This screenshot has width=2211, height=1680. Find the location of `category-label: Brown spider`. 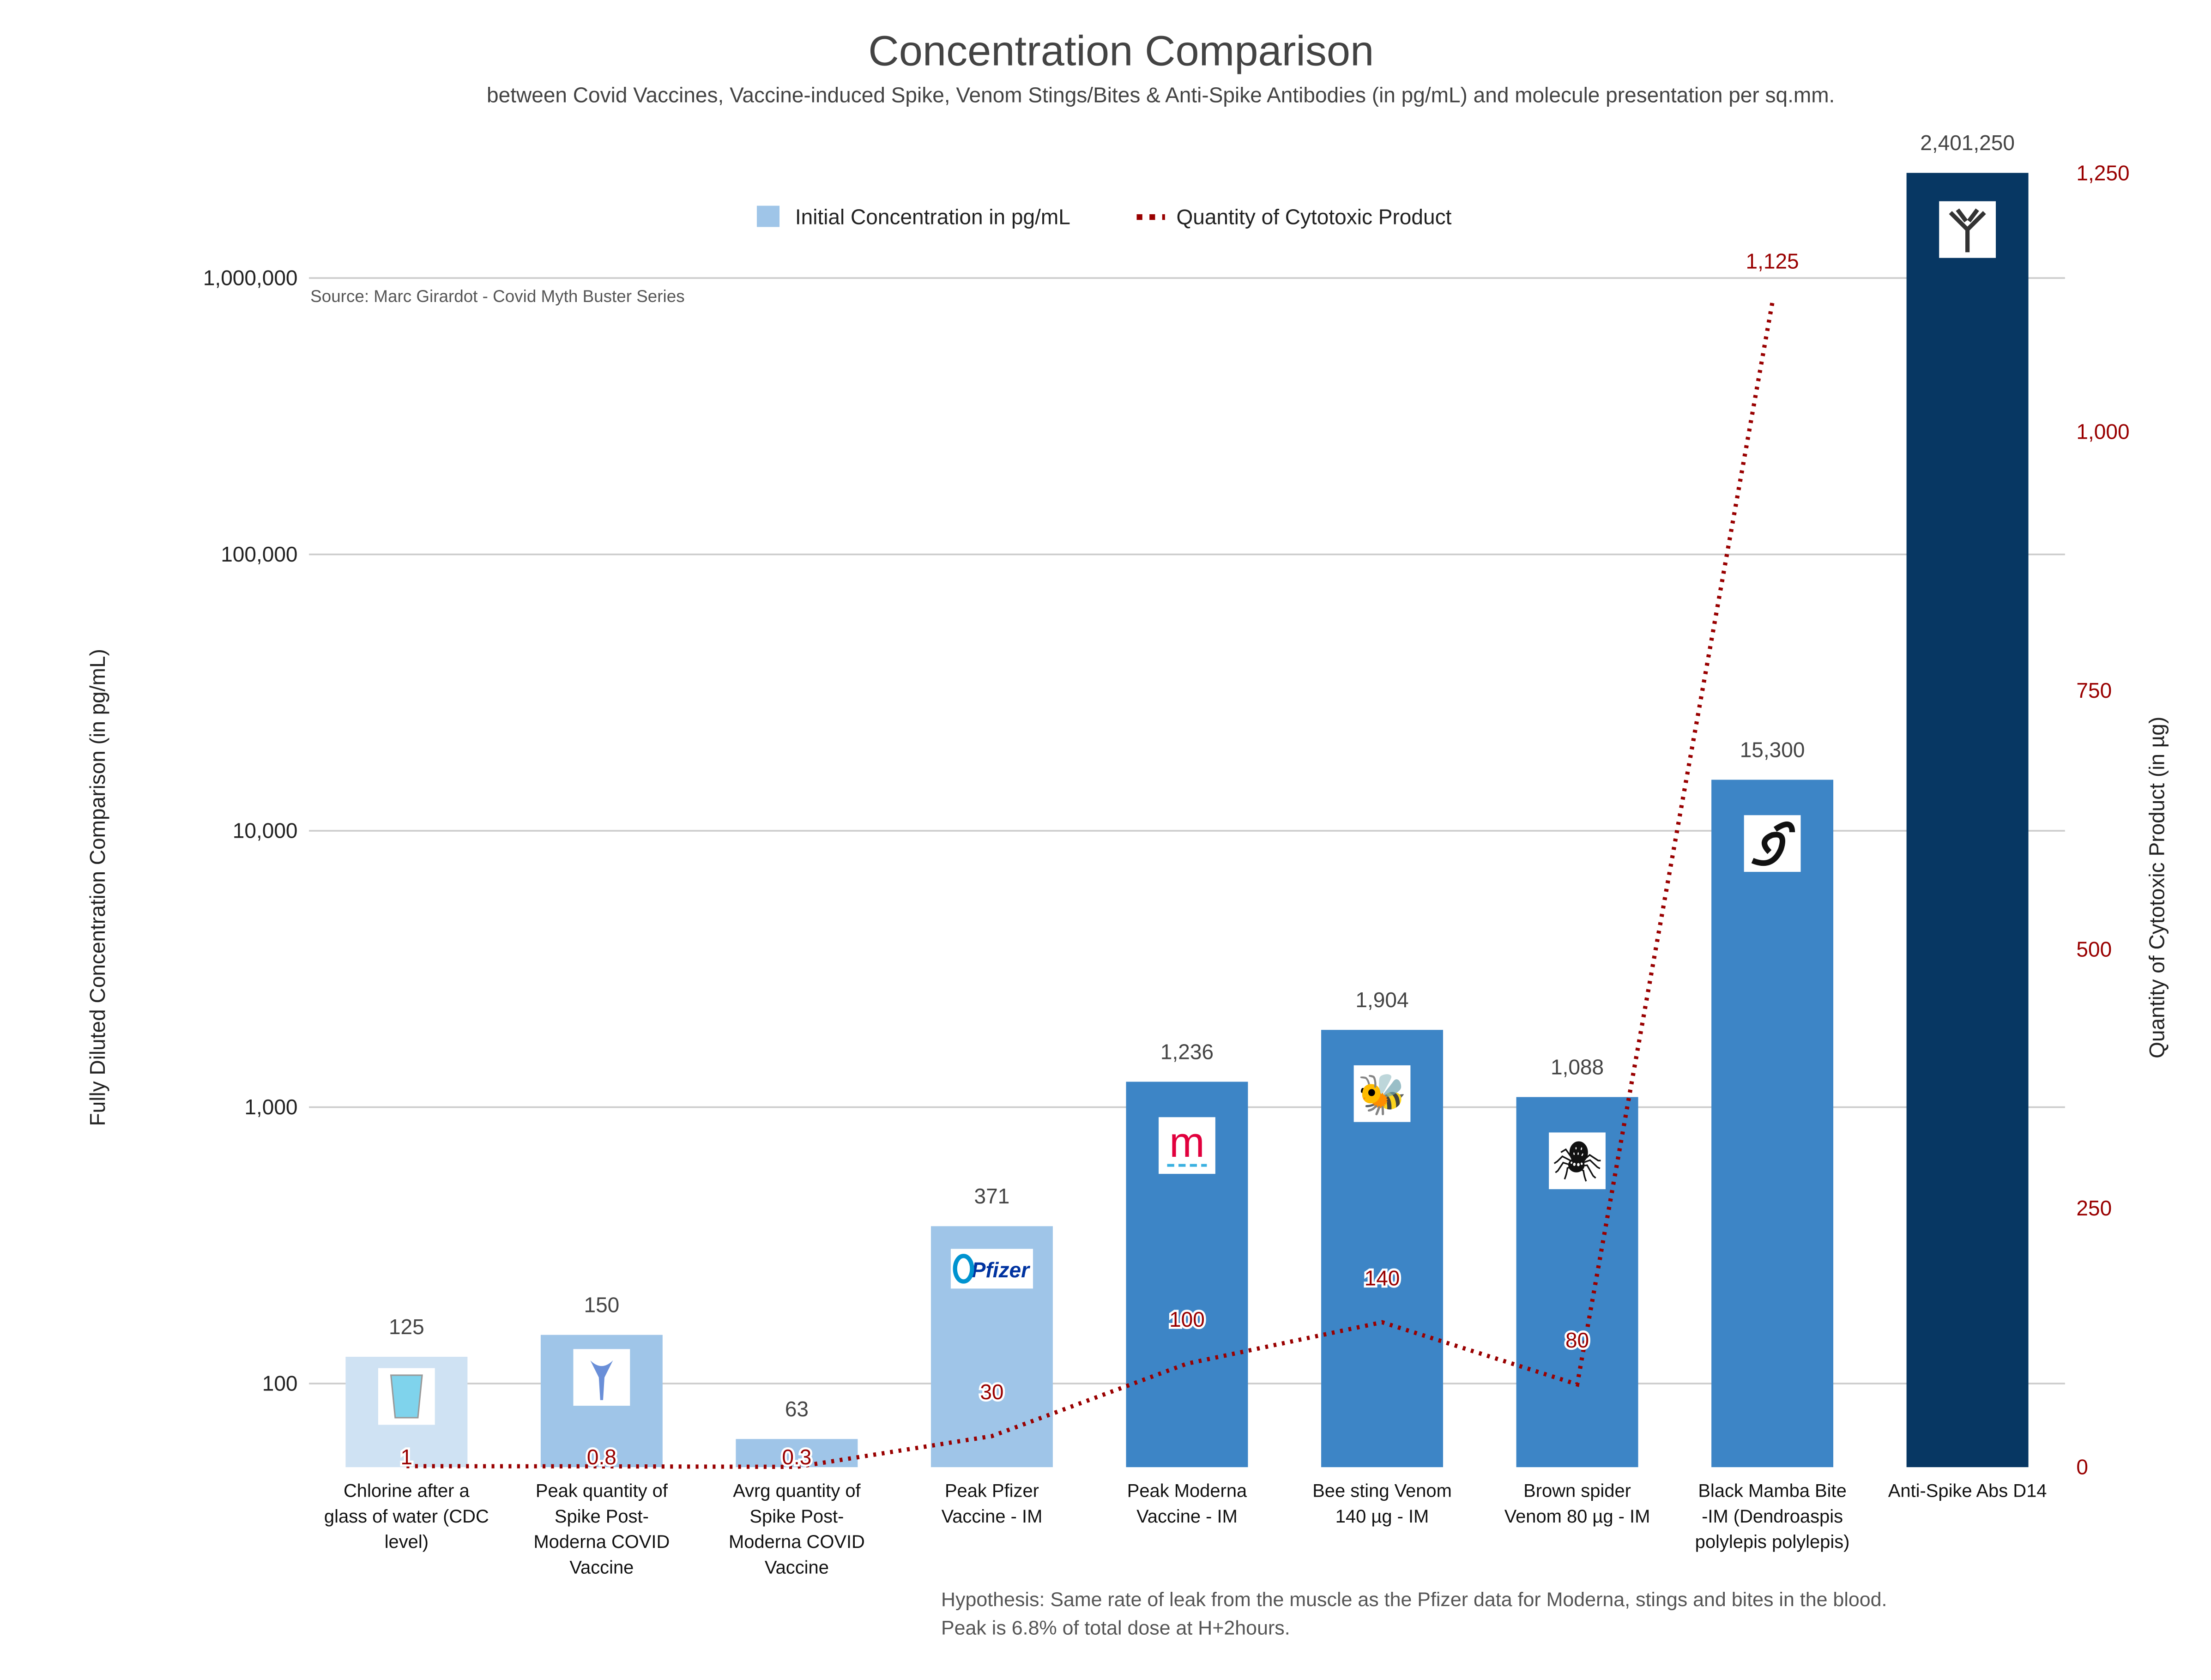

category-label: Brown spider is located at coordinates (1577, 1491).